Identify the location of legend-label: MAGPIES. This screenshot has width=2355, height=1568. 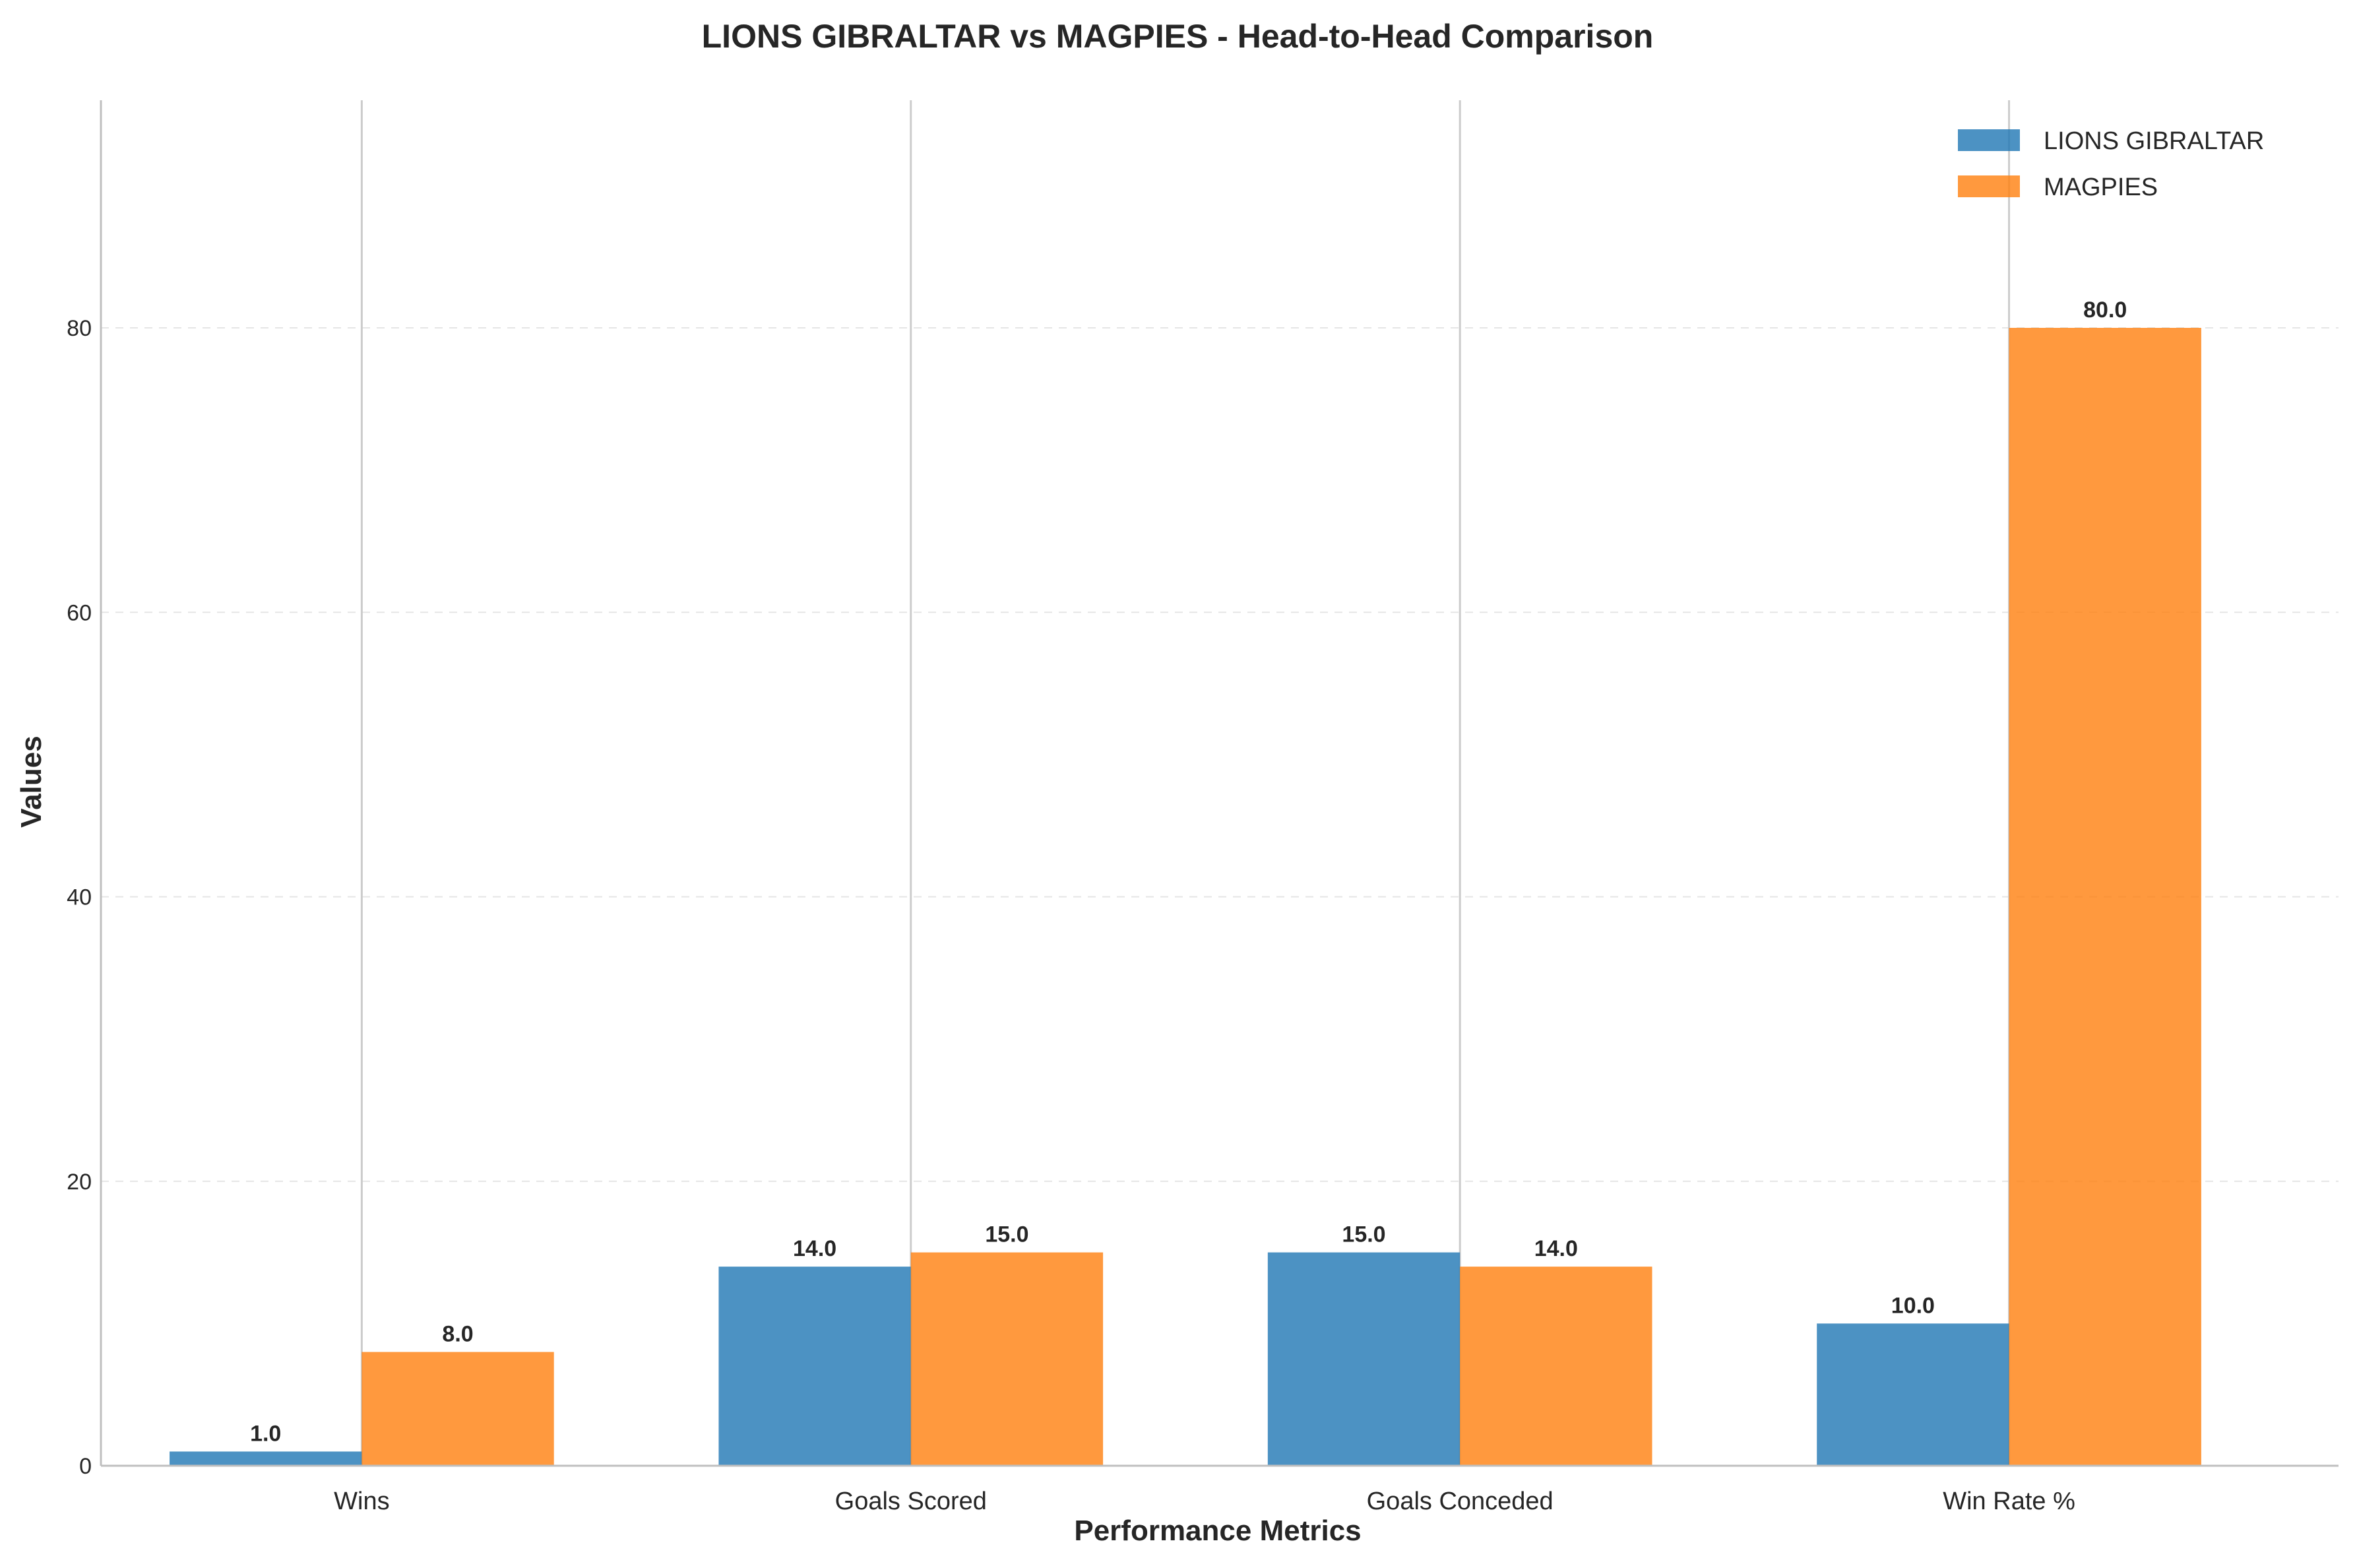
(2101, 187).